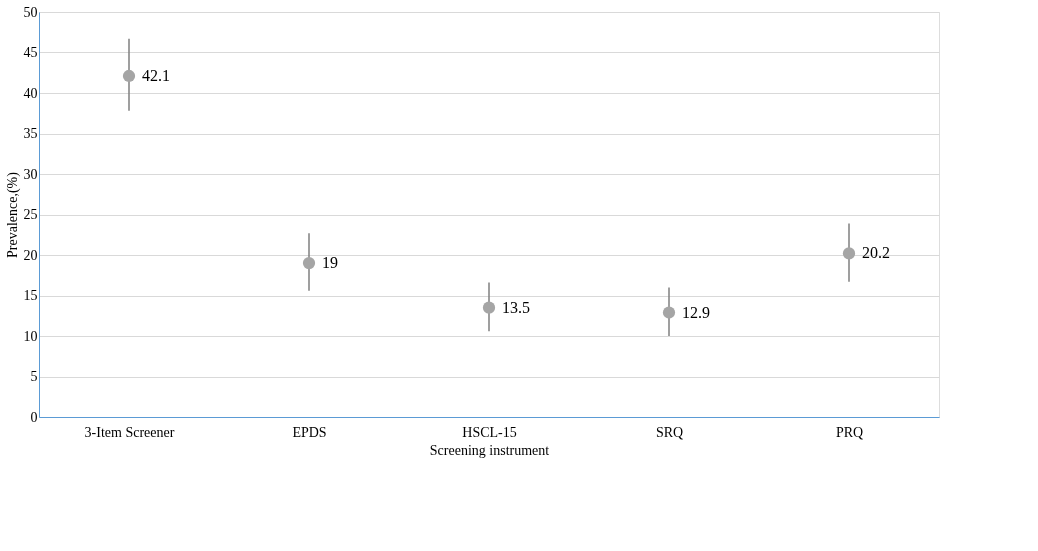 This screenshot has height=551, width=1038. I want to click on data-label: 20.2, so click(876, 253).